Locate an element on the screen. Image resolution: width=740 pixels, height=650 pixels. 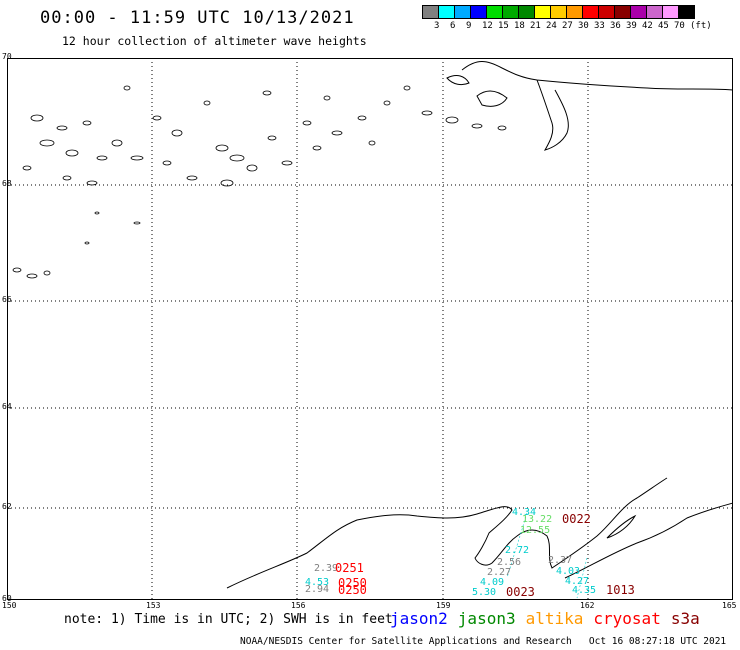
lon-label: 165 is located at coordinates (729, 605).